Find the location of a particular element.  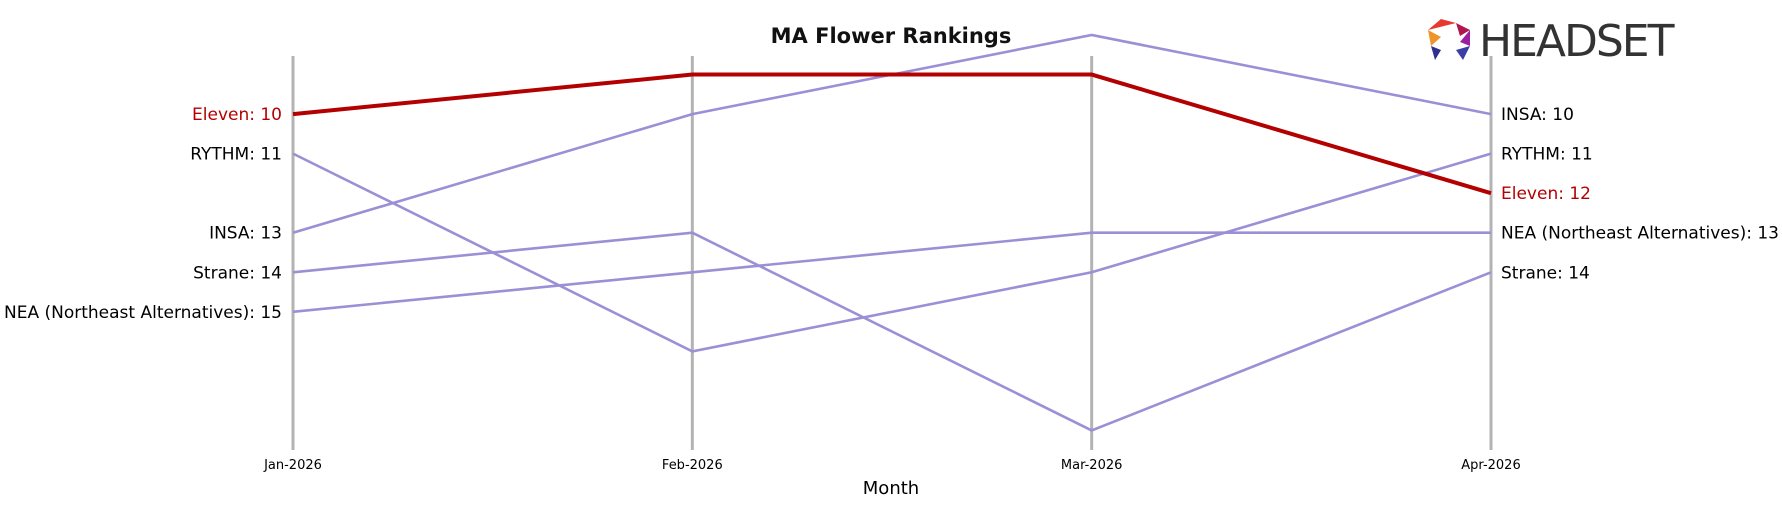

chart-title: MA Flower Rankings is located at coordinates (891, 36).